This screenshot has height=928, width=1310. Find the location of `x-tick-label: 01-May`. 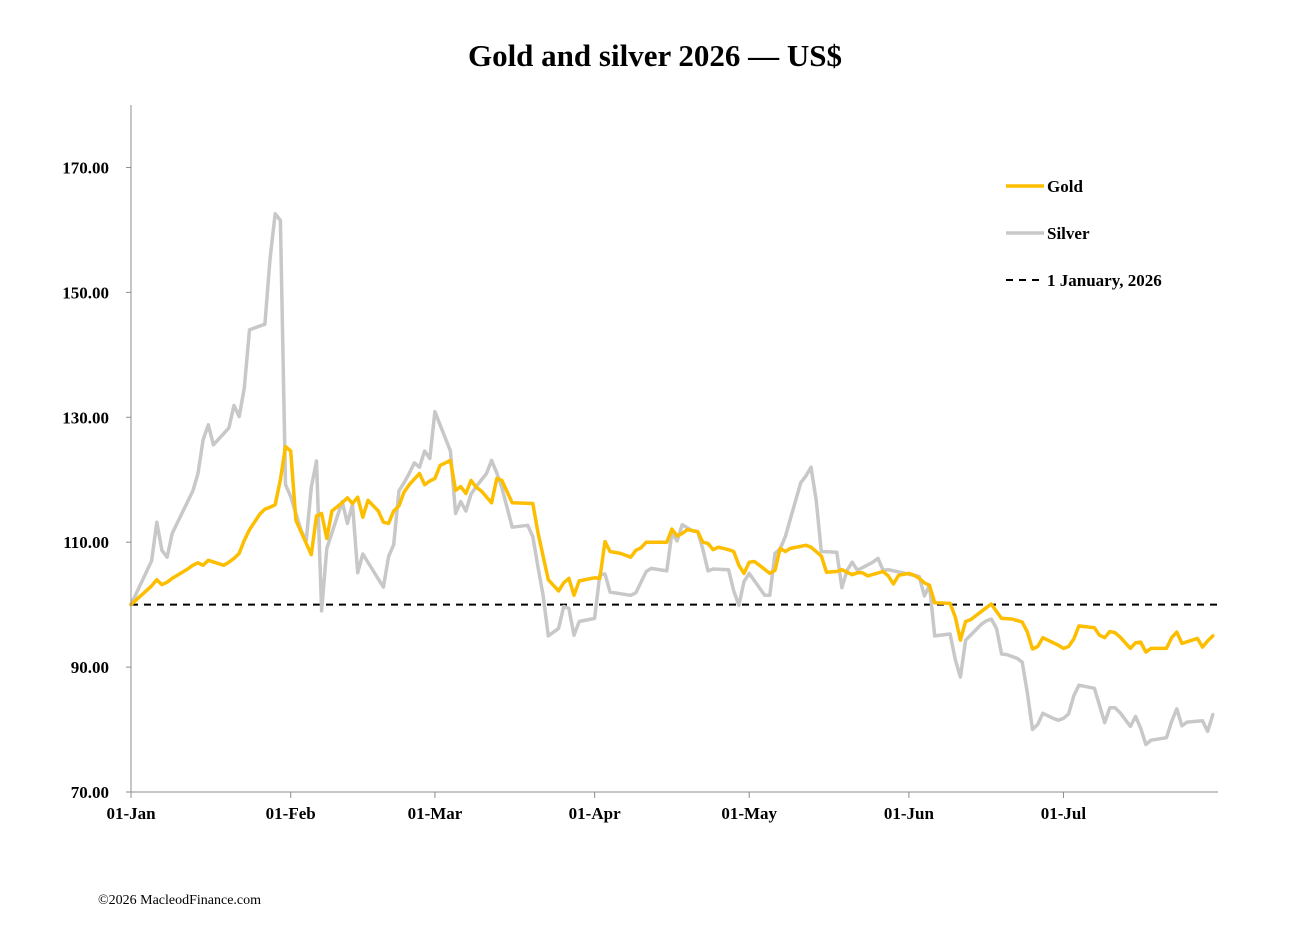

x-tick-label: 01-May is located at coordinates (749, 813).